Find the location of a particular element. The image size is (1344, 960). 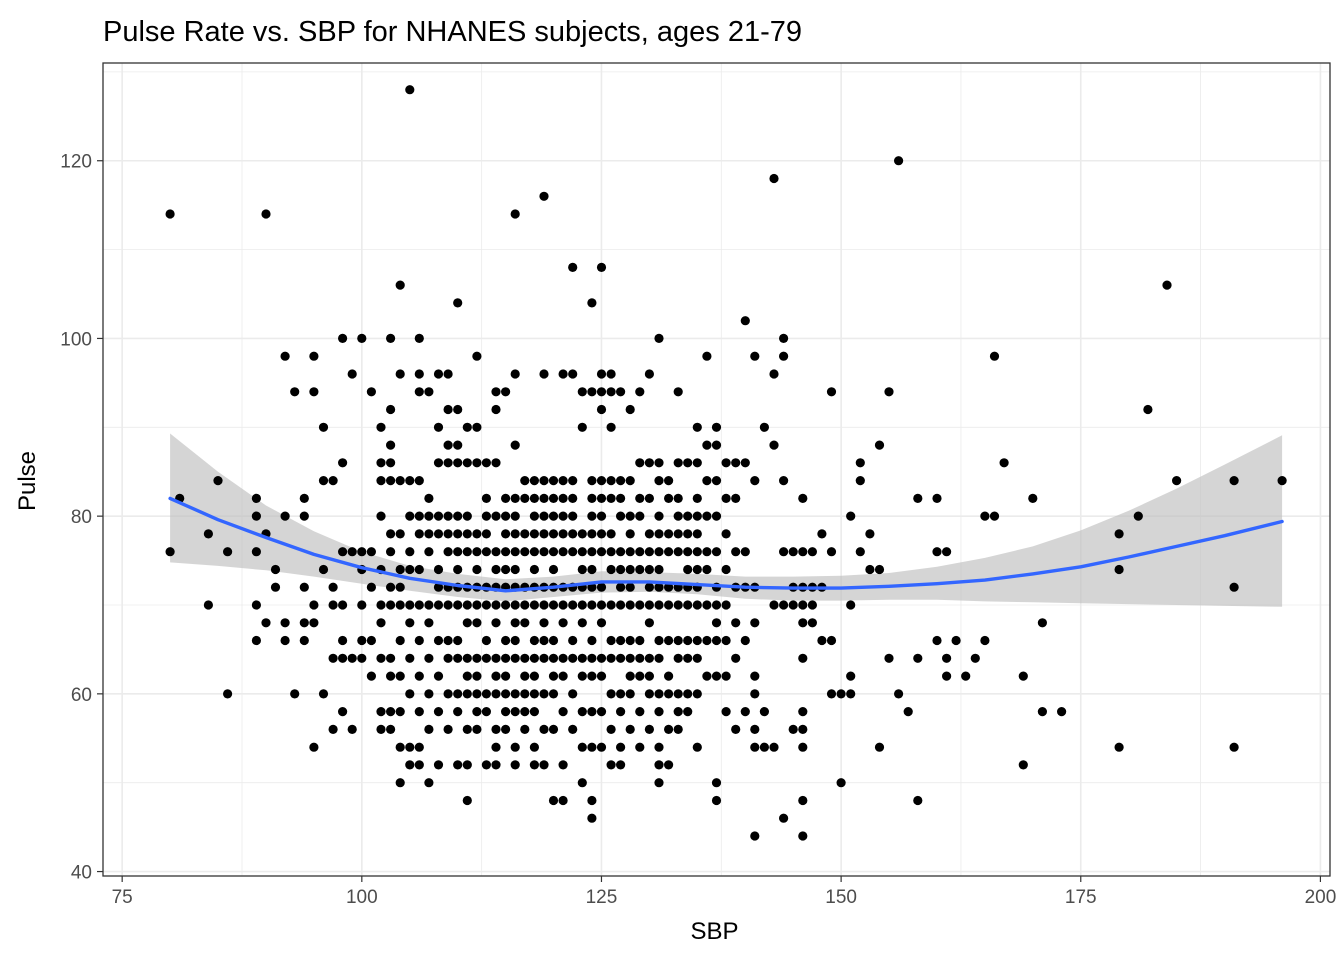

smooth-trend-line is located at coordinates (726, 544).